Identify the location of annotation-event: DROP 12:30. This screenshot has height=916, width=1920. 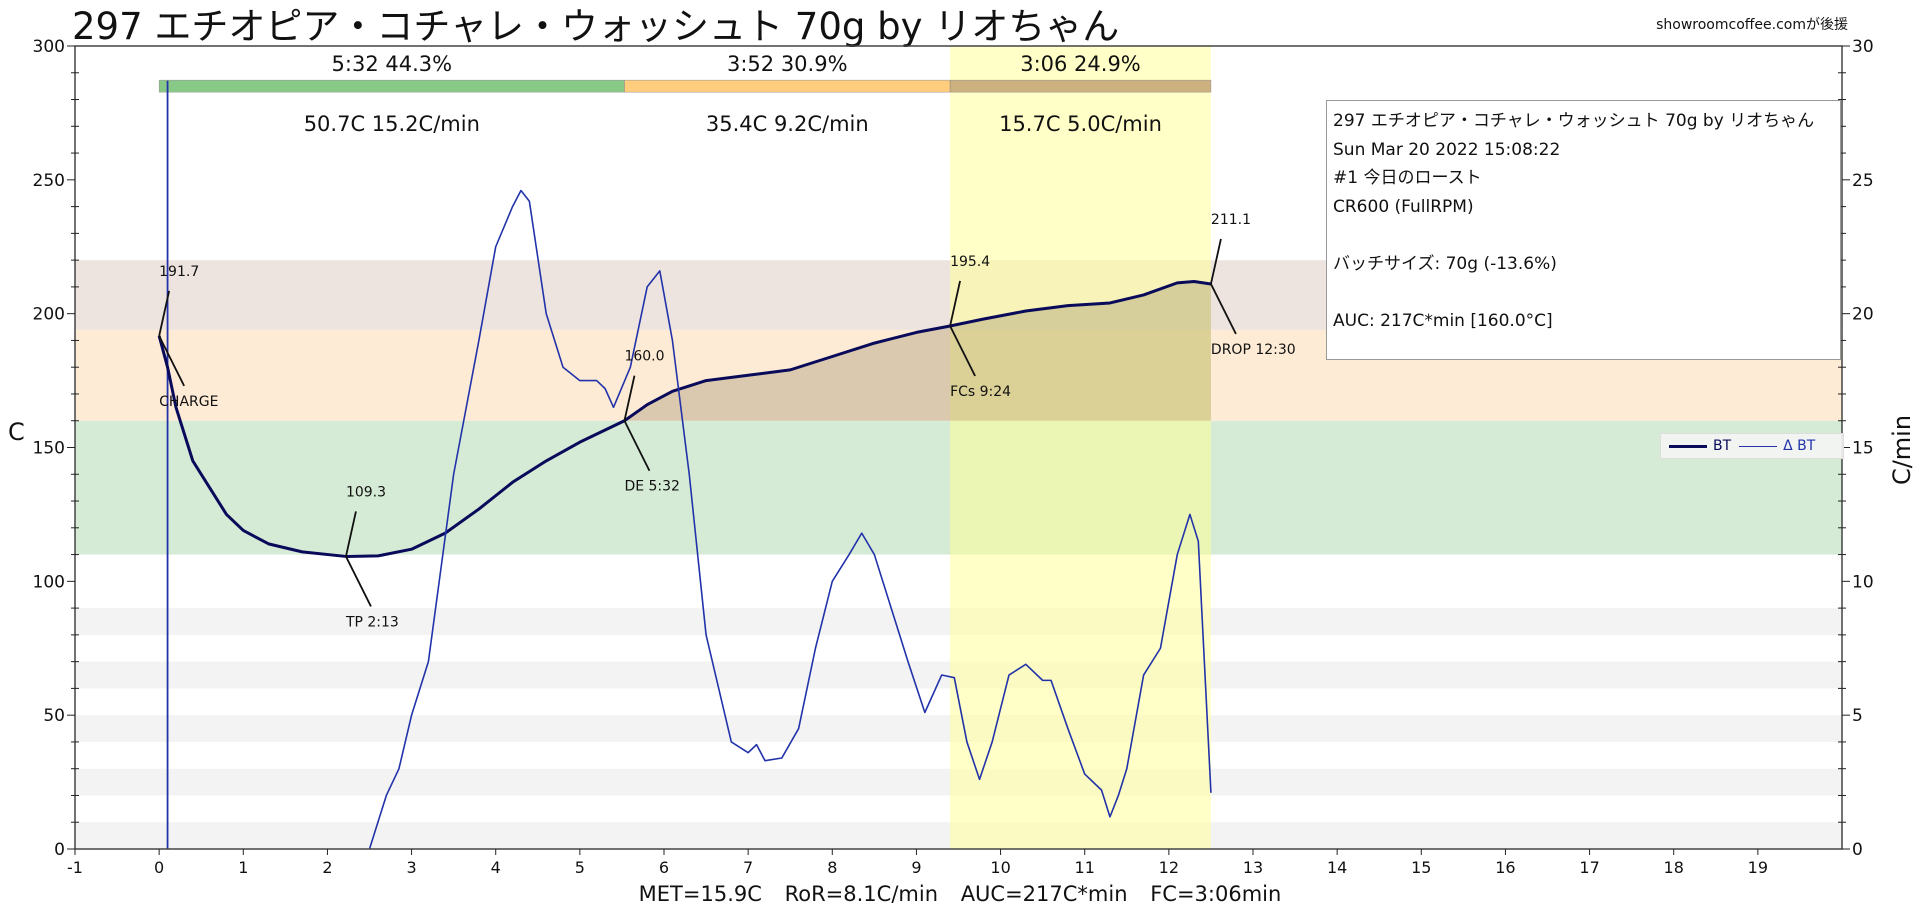
(1253, 350).